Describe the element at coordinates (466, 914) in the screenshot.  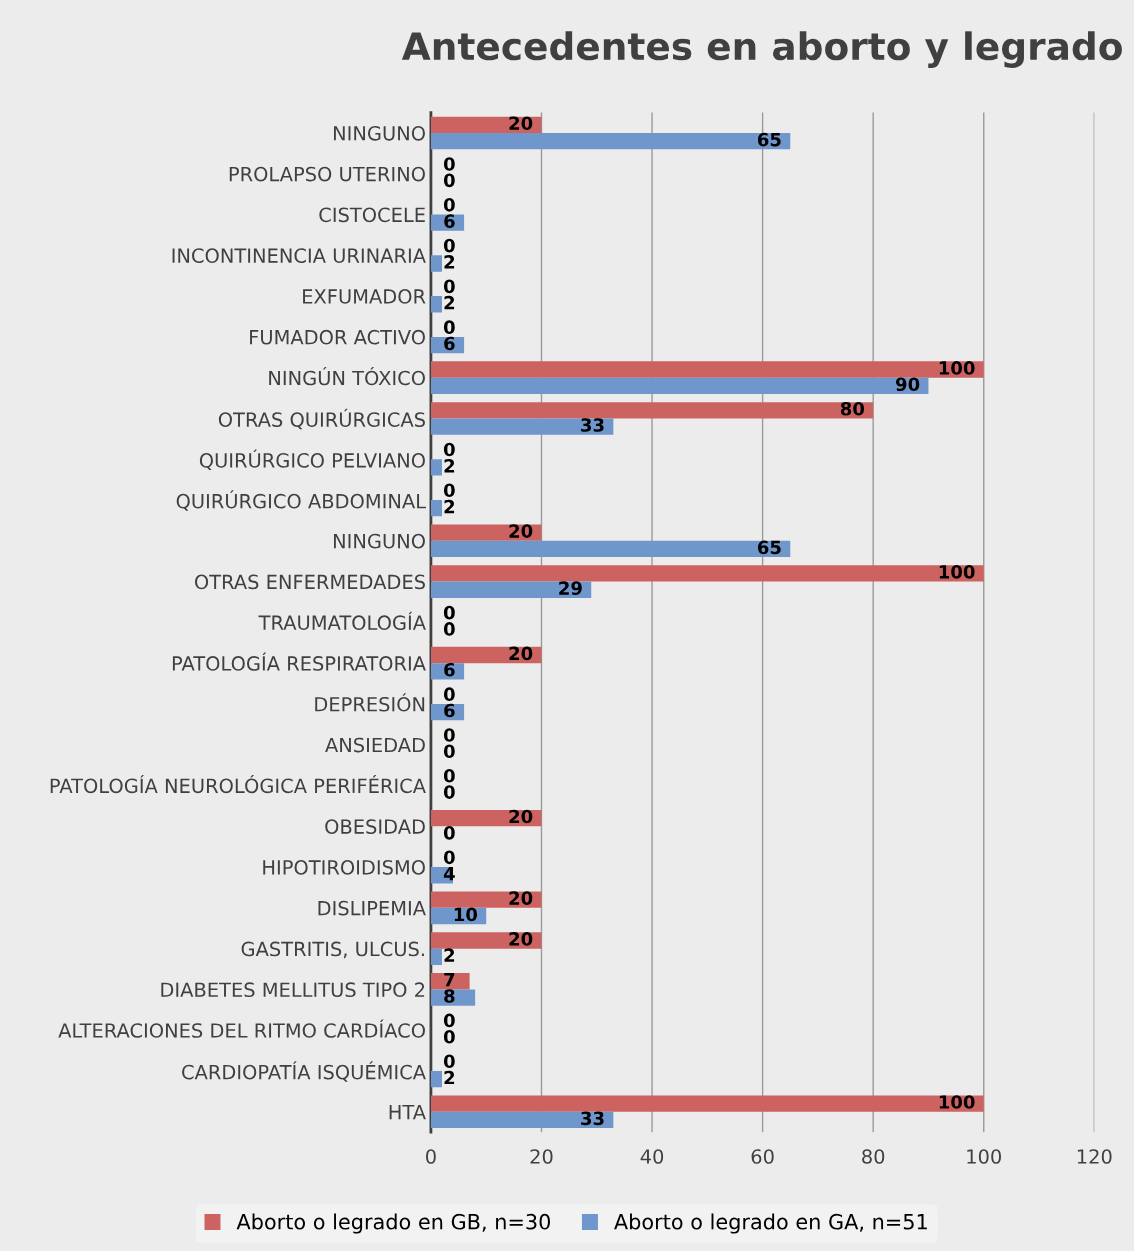
I see `data-label: 10` at that location.